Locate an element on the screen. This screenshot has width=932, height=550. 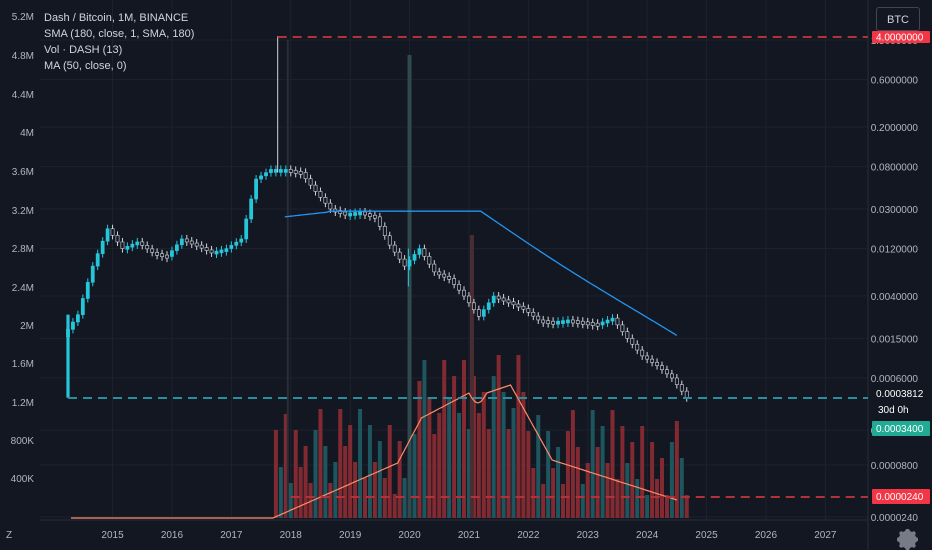
price-axis-label: 0.6000000 is located at coordinates (895, 81).